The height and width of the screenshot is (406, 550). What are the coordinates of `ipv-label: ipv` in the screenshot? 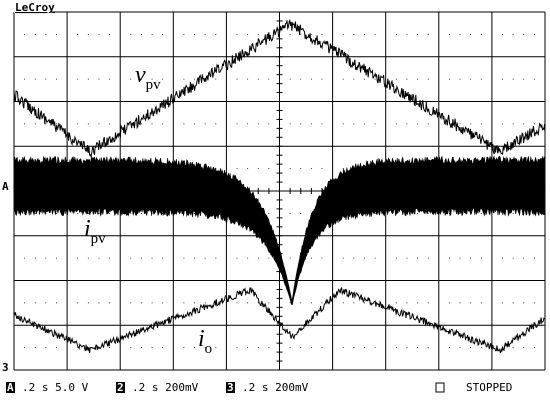 It's located at (95, 231).